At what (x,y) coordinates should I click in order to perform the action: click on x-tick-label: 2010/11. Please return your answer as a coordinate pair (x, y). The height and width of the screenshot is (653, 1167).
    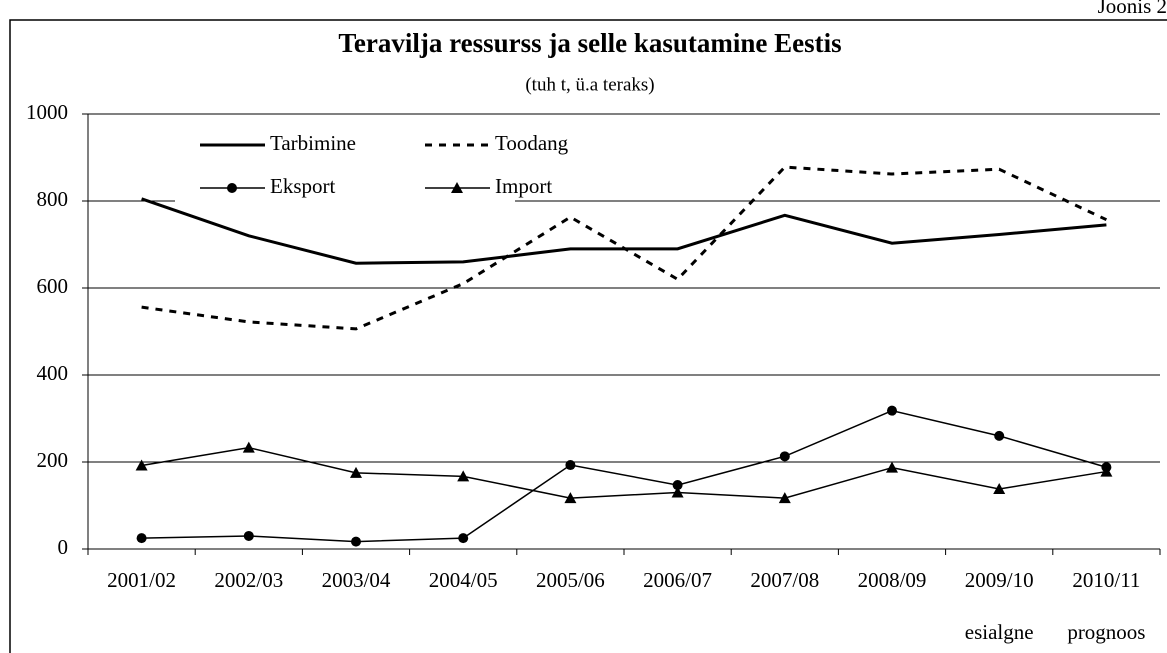
    Looking at the image, I should click on (1106, 580).